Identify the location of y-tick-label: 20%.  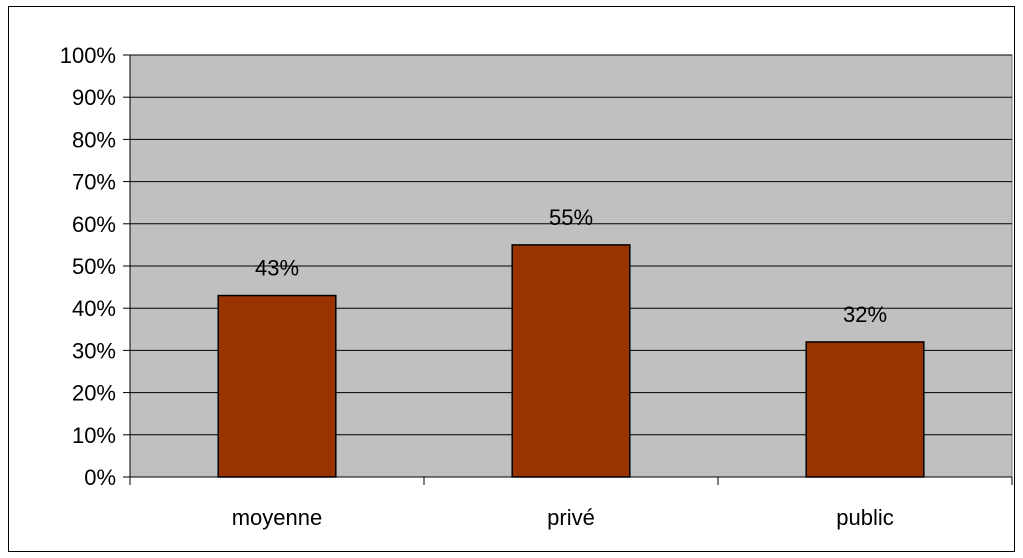
(94, 393).